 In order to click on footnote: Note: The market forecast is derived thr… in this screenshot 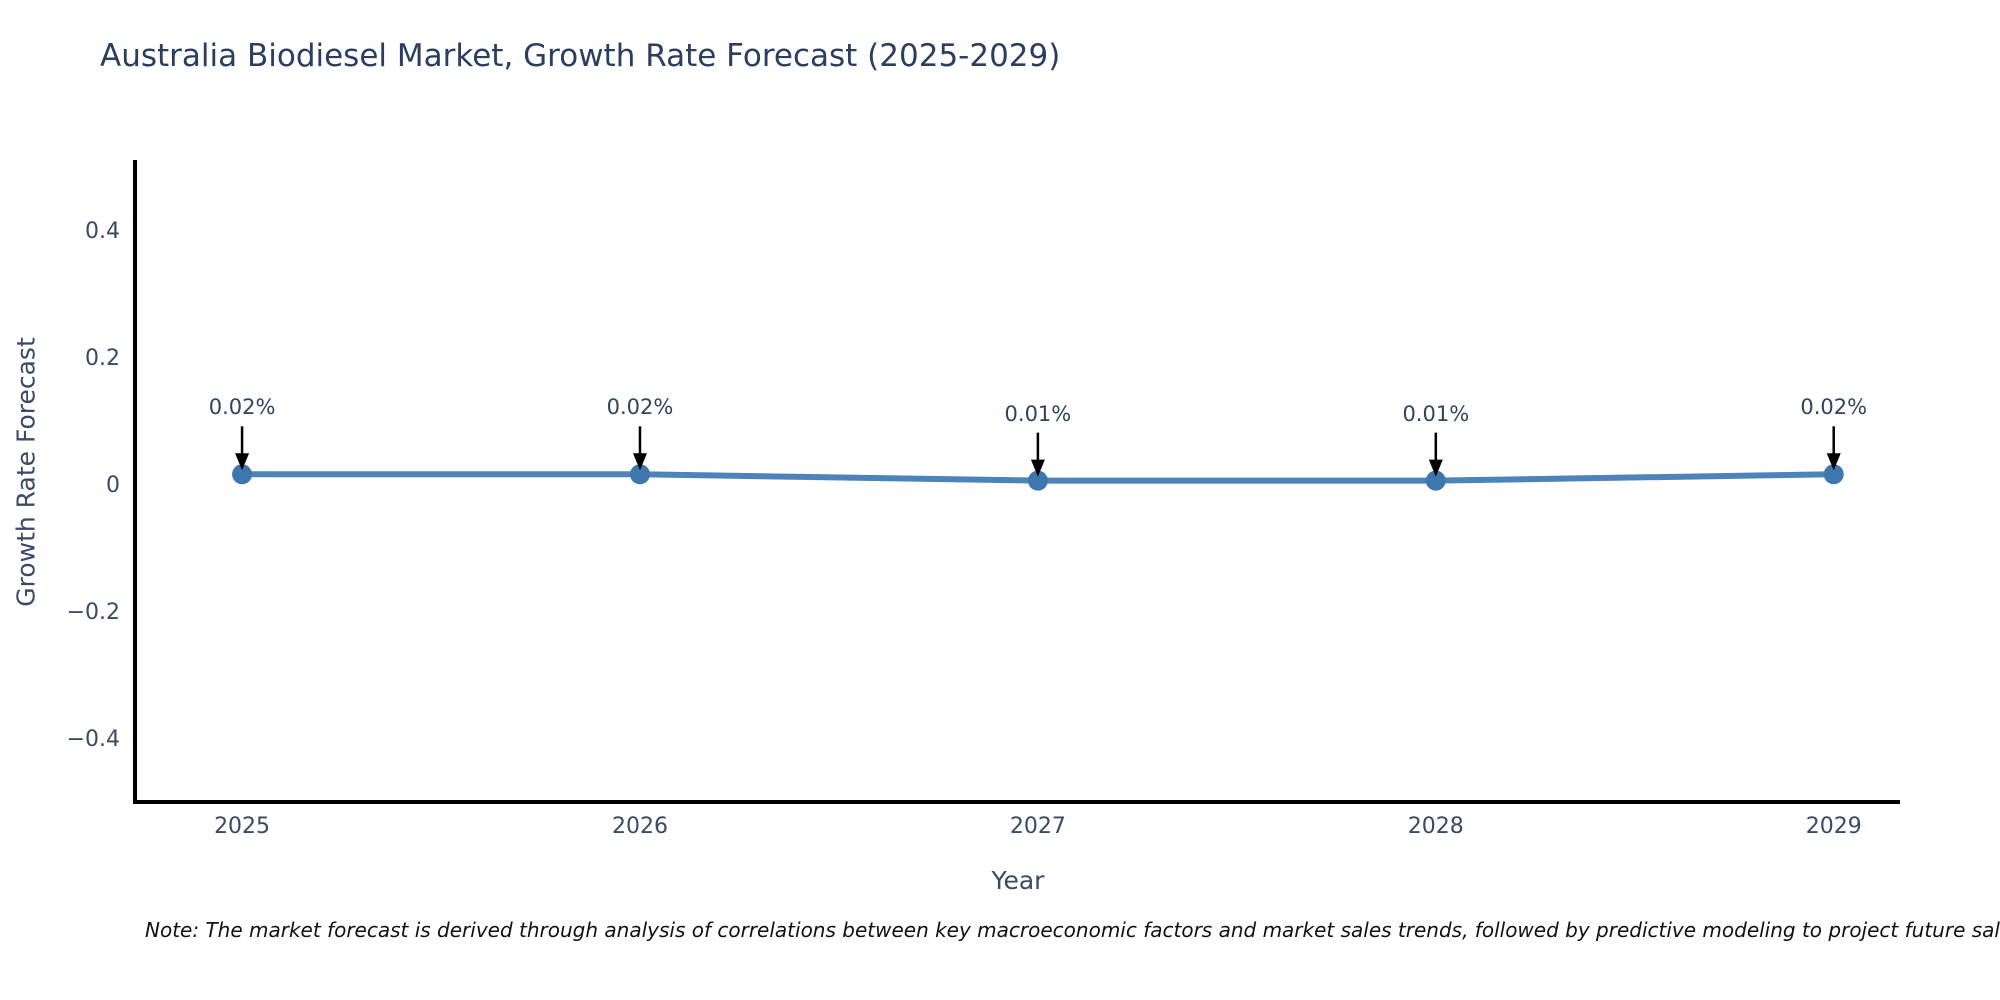, I will do `click(1072, 930)`.